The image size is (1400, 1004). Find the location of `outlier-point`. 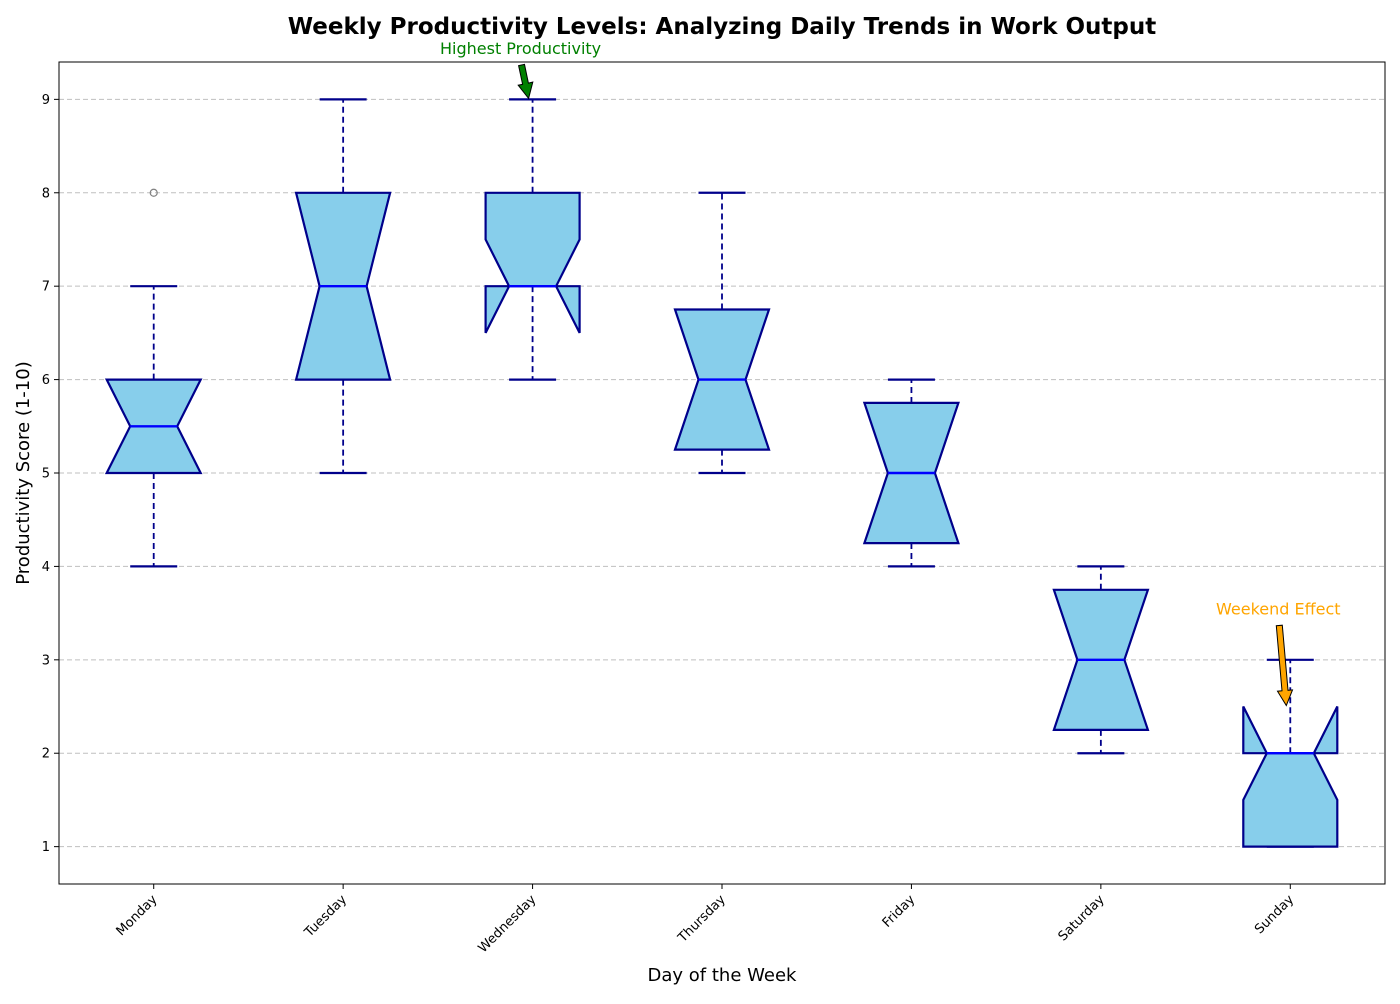

outlier-point is located at coordinates (153, 192).